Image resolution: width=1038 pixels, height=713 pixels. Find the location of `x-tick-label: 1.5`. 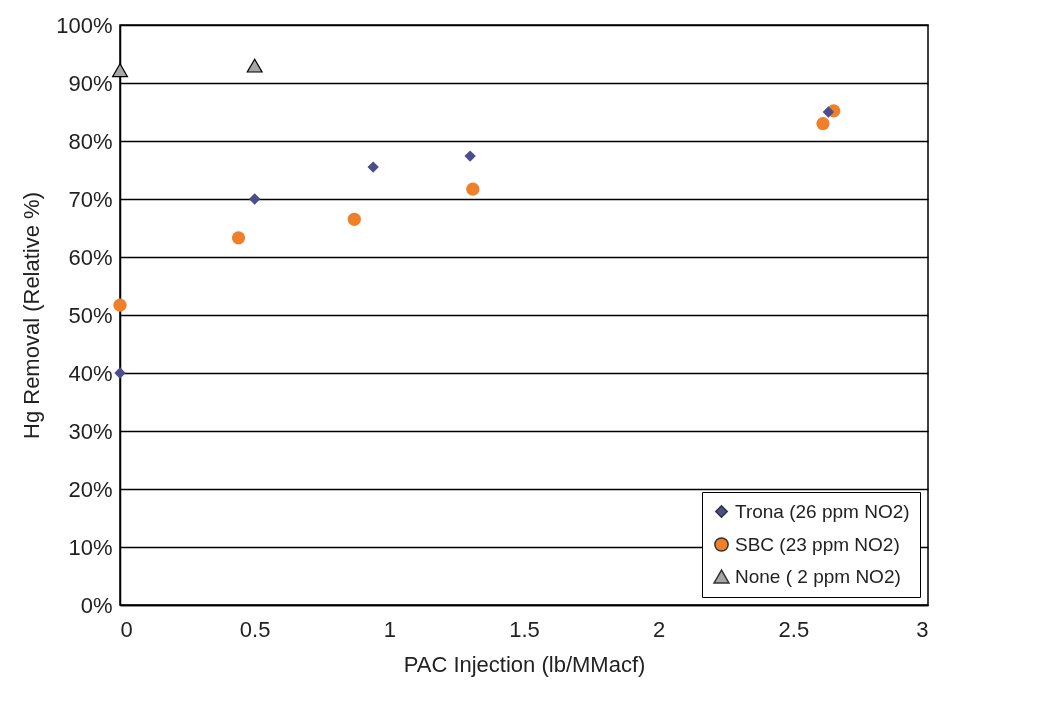

x-tick-label: 1.5 is located at coordinates (524, 629).